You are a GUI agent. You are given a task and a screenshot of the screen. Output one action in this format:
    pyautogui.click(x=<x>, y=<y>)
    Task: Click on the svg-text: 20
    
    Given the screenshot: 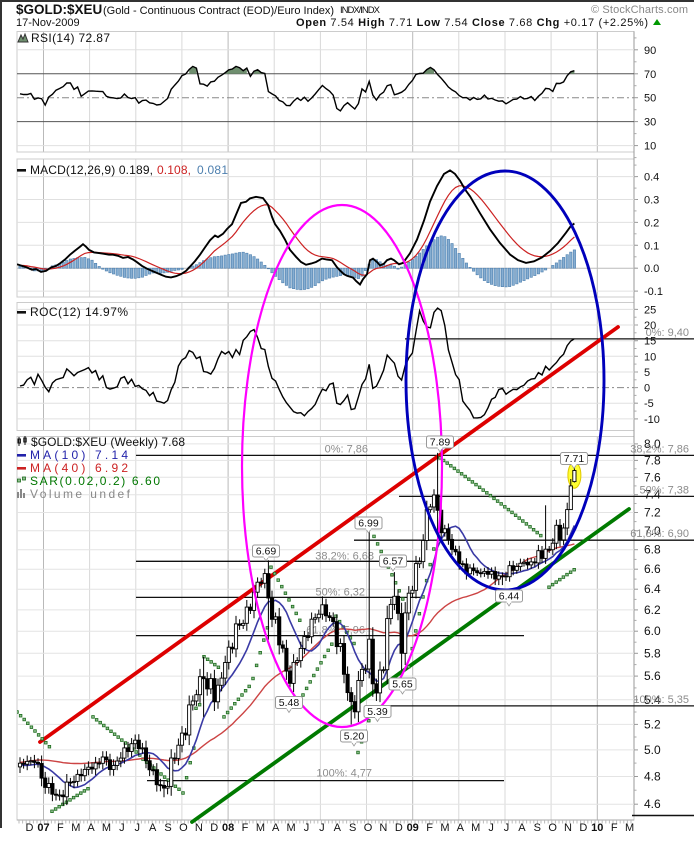 What is the action you would take?
    pyautogui.click(x=650, y=326)
    